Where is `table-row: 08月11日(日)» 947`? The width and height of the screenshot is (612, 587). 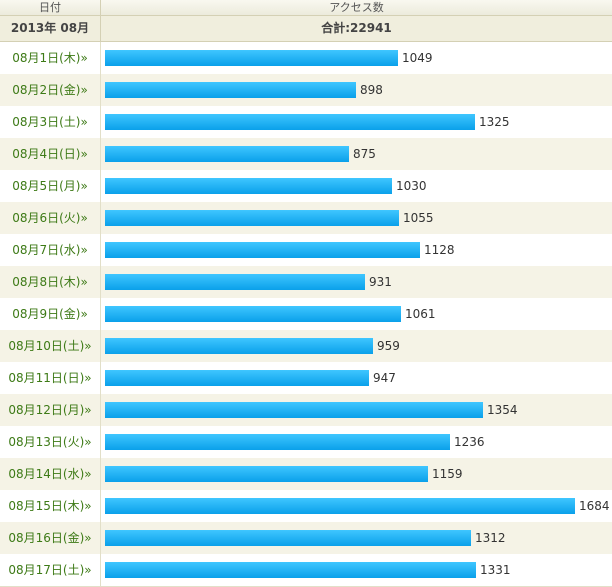 table-row: 08月11日(日)» 947 is located at coordinates (306, 378).